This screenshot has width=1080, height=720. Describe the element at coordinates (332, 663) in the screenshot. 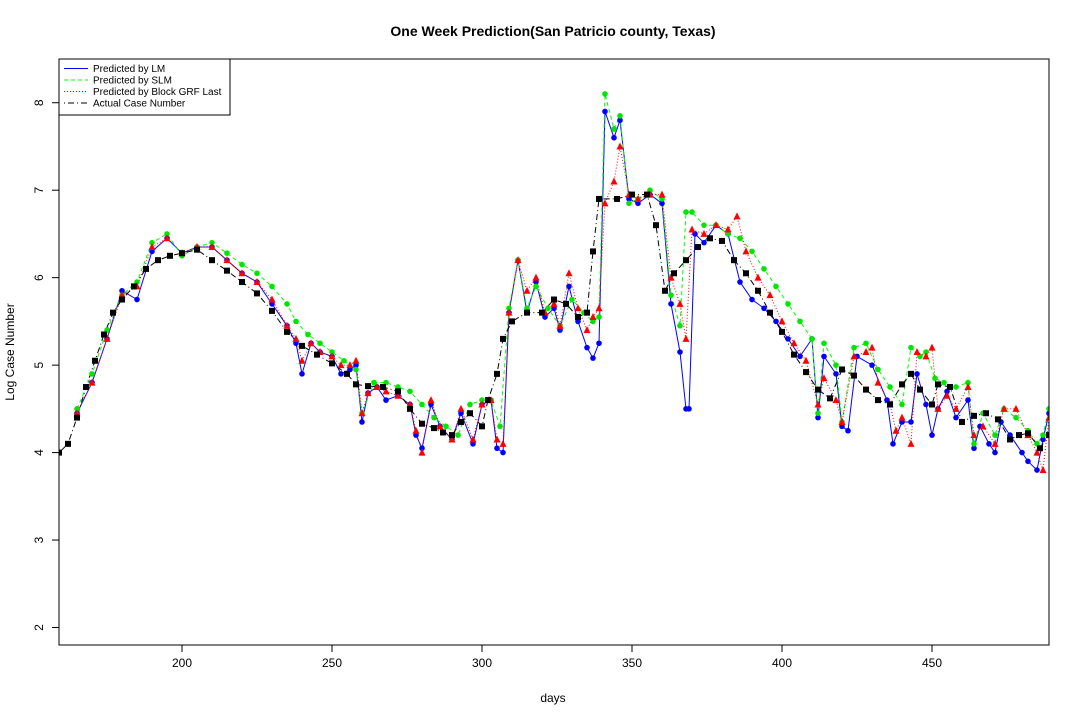

I see `x-tick-label: 250` at that location.